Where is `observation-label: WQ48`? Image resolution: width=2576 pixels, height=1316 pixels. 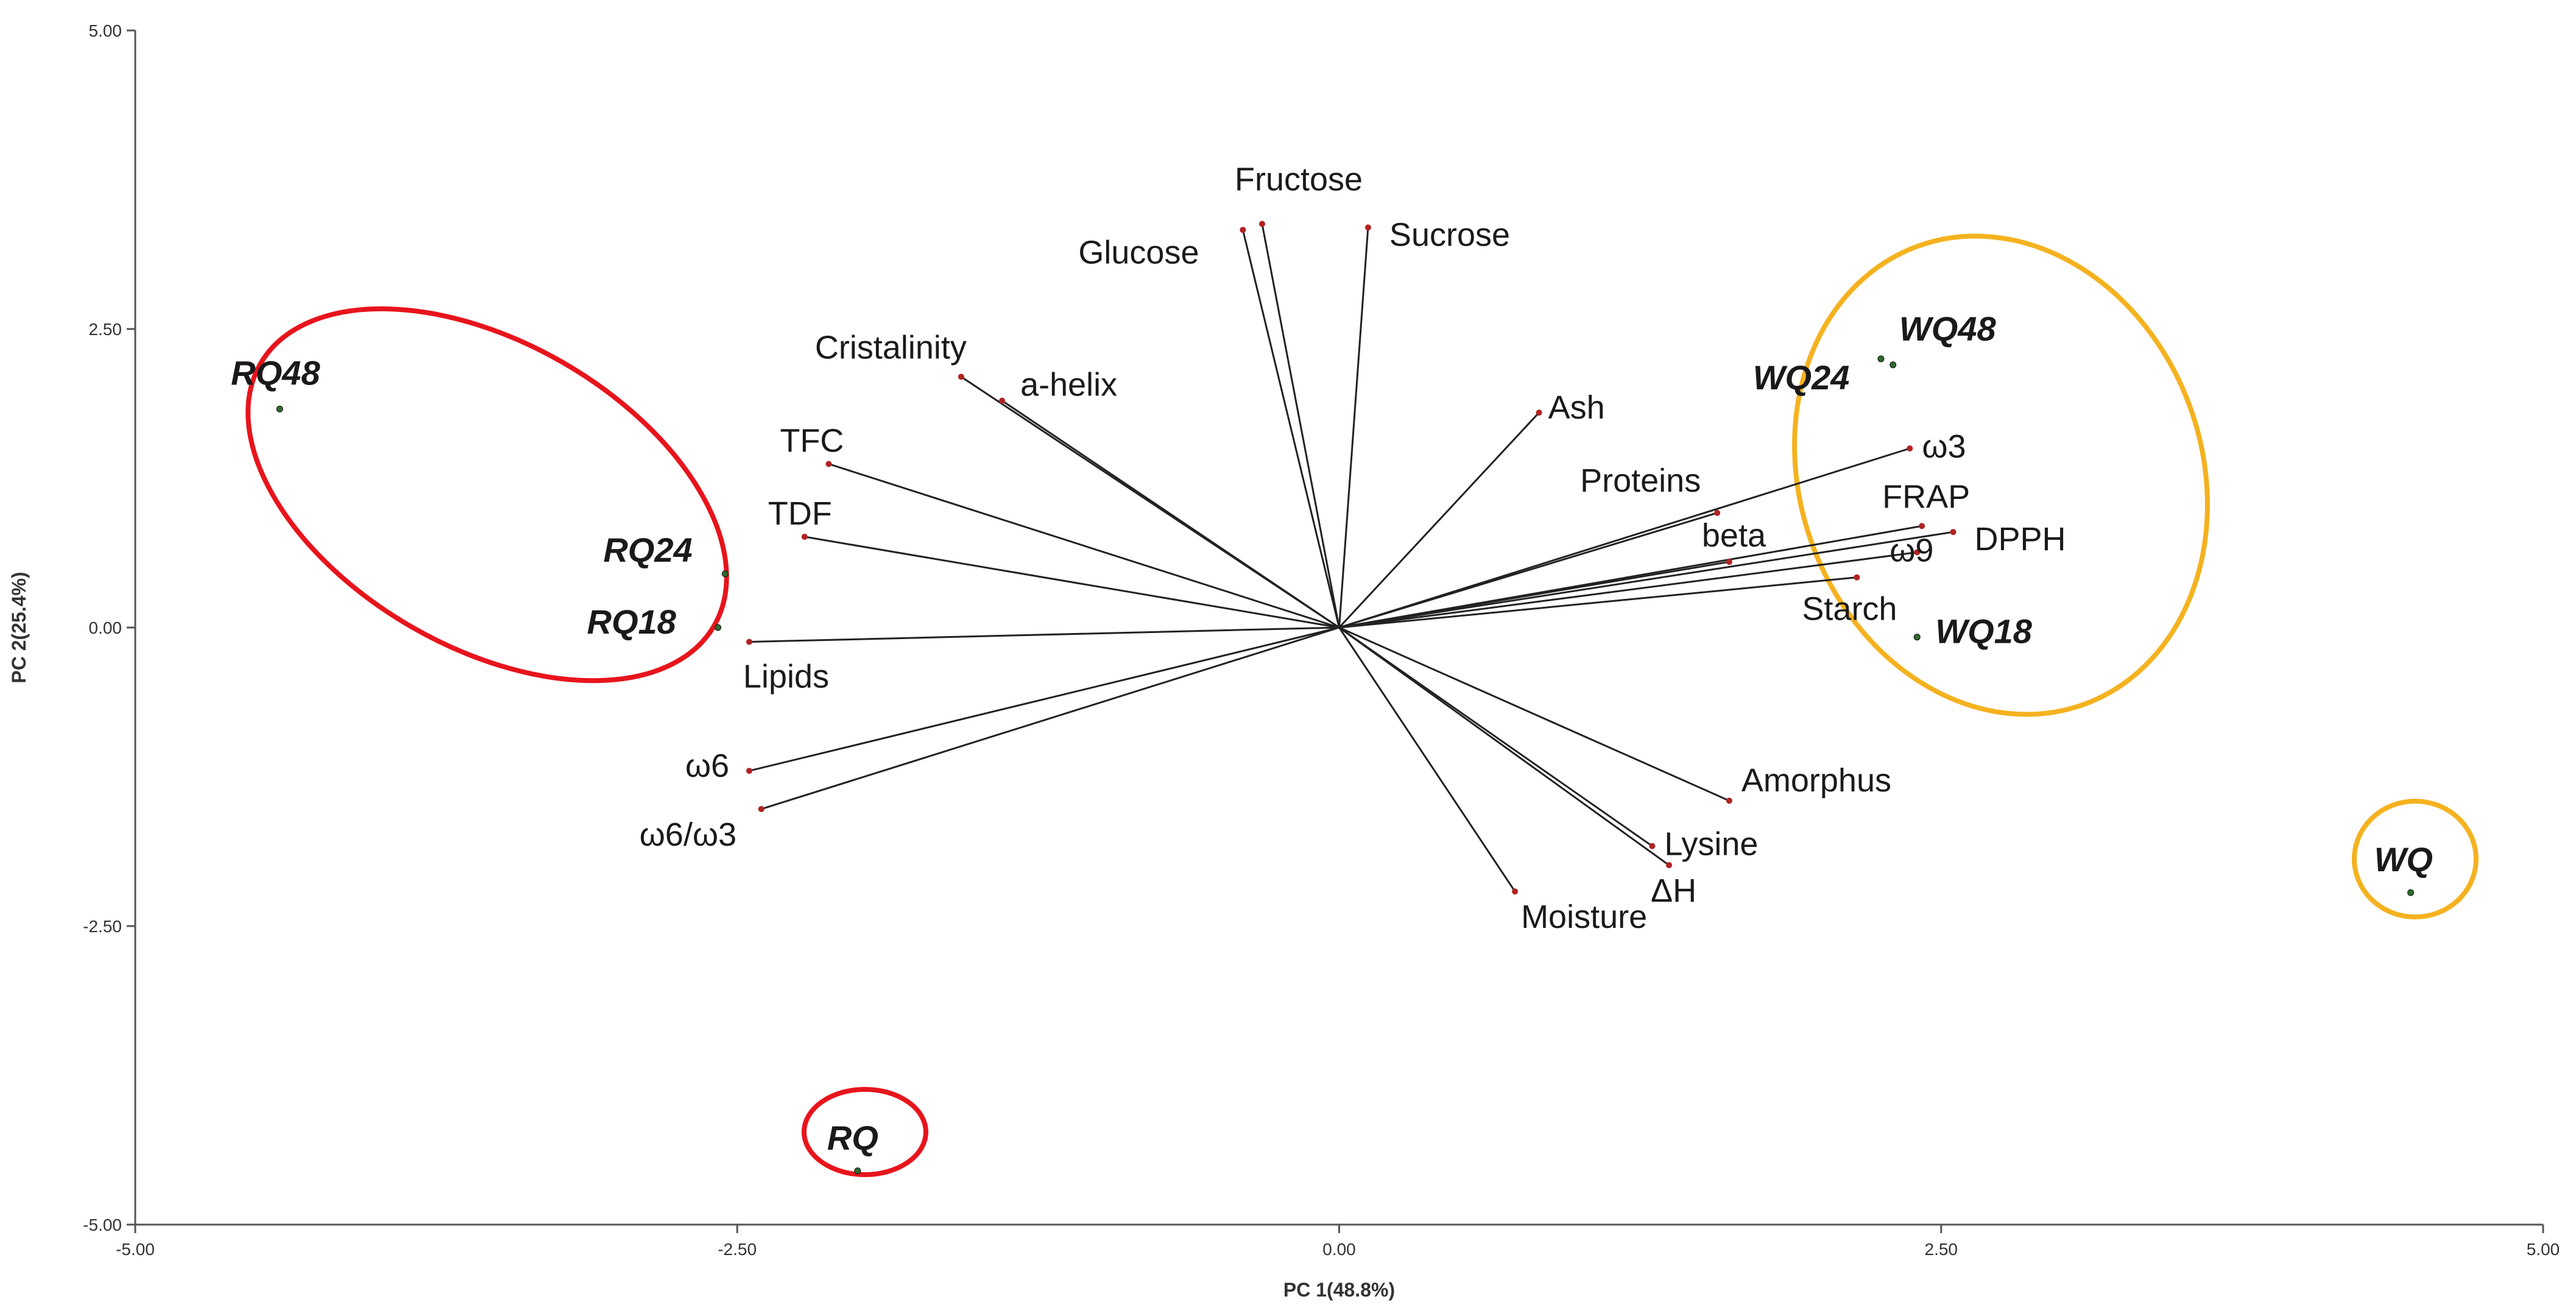
observation-label: WQ48 is located at coordinates (1948, 329).